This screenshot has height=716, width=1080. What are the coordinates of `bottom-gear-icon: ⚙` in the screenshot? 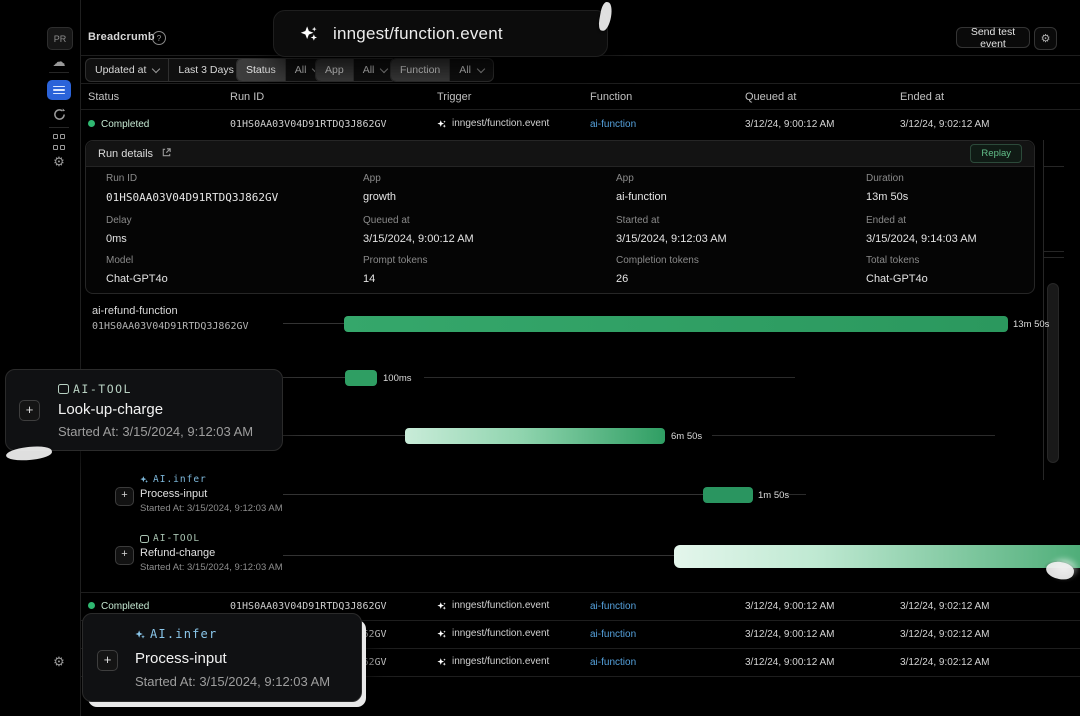 It's located at (59, 661).